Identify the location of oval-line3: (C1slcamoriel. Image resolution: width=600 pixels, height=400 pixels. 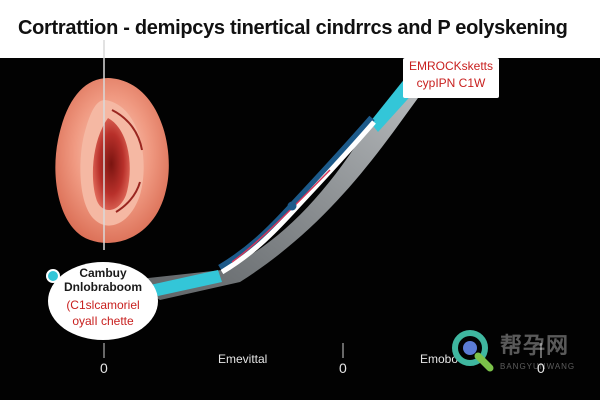
(103, 305).